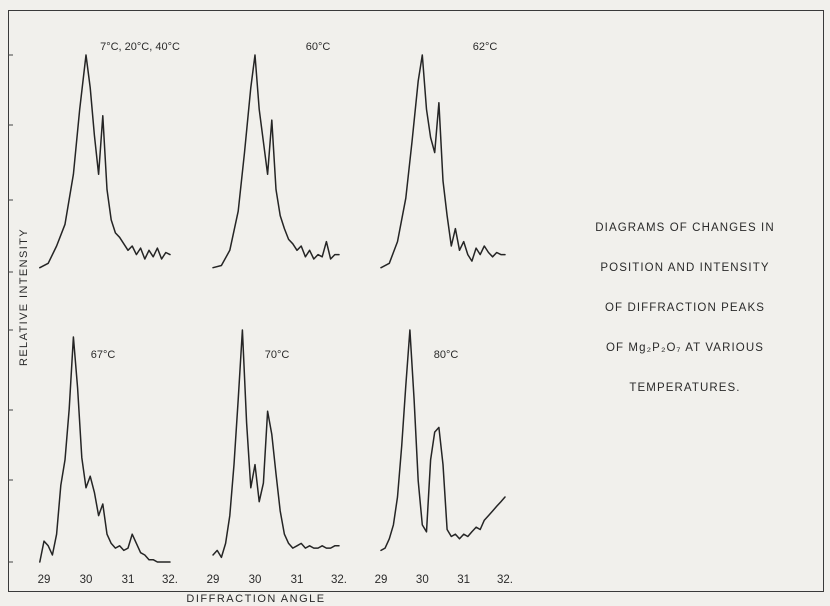 This screenshot has height=606, width=830. Describe the element at coordinates (685, 388) in the screenshot. I see `caption-line-5: TEMPERATURES.` at that location.